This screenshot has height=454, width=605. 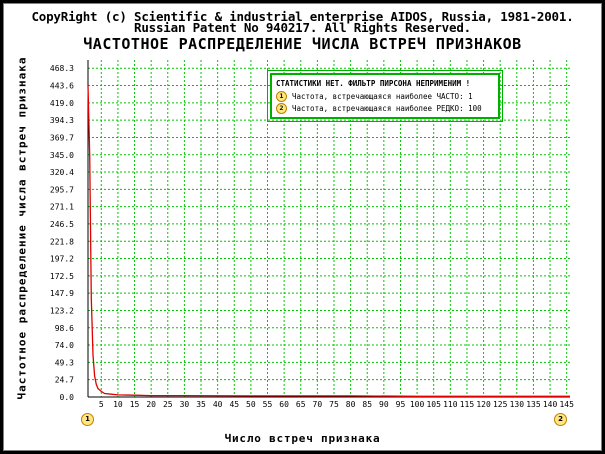 I want to click on y-tick-label: 271.1, so click(x=62, y=207).